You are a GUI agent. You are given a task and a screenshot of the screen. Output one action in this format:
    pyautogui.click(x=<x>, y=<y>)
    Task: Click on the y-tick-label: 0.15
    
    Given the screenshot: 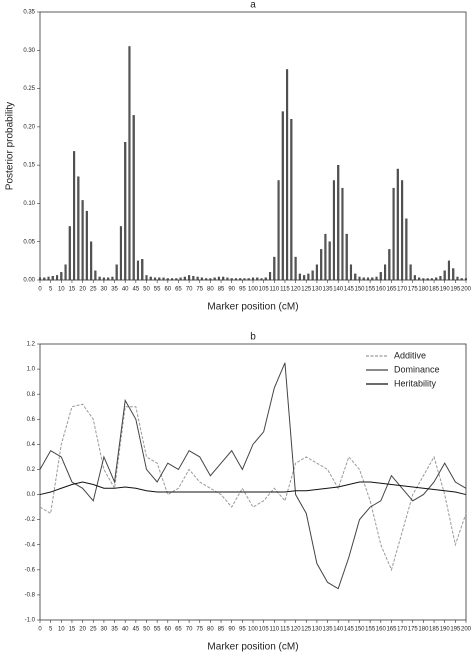 What is the action you would take?
    pyautogui.click(x=29, y=166)
    